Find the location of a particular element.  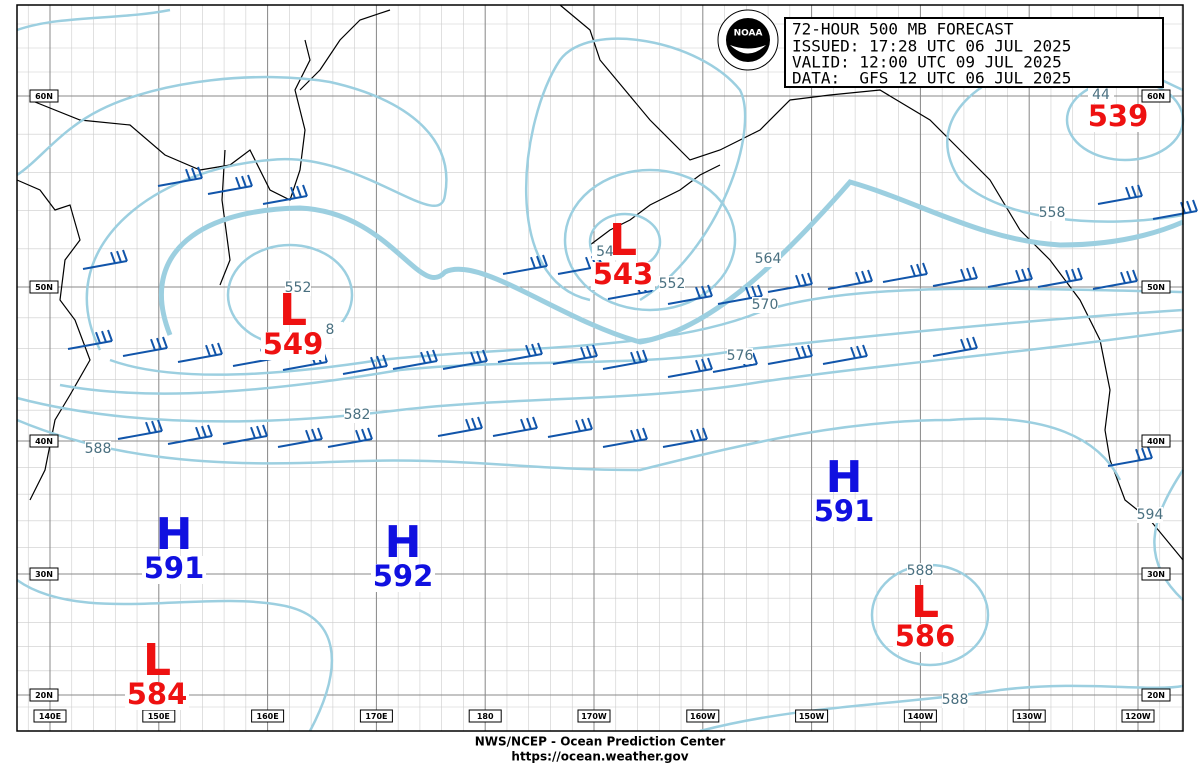

footer-line: NWS/NCEP - Ocean Prediction Center is located at coordinates (600, 742).